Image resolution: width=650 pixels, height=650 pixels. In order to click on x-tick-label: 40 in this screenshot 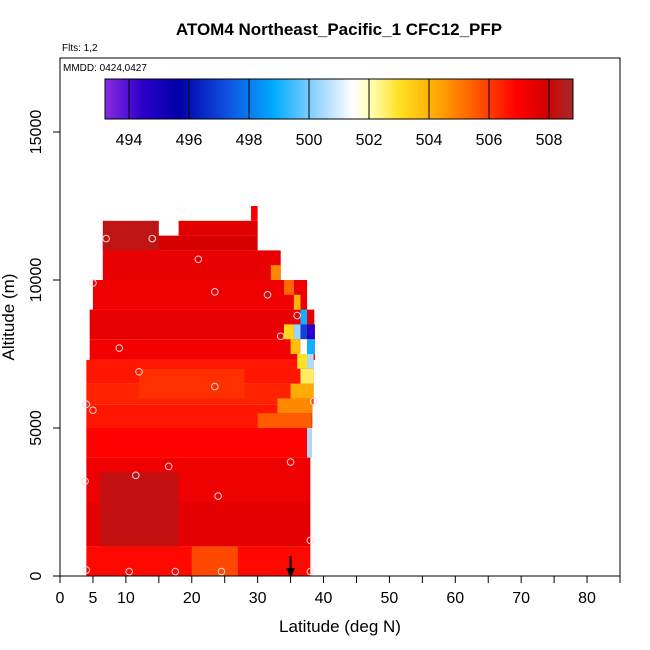, I will do `click(324, 598)`.